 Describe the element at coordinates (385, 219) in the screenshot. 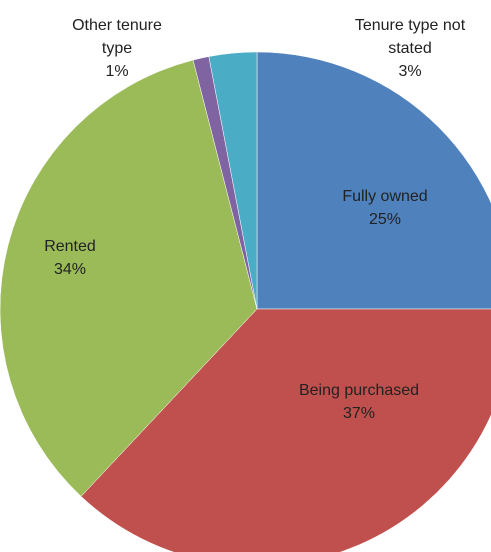

I see `value-label: 25%` at that location.